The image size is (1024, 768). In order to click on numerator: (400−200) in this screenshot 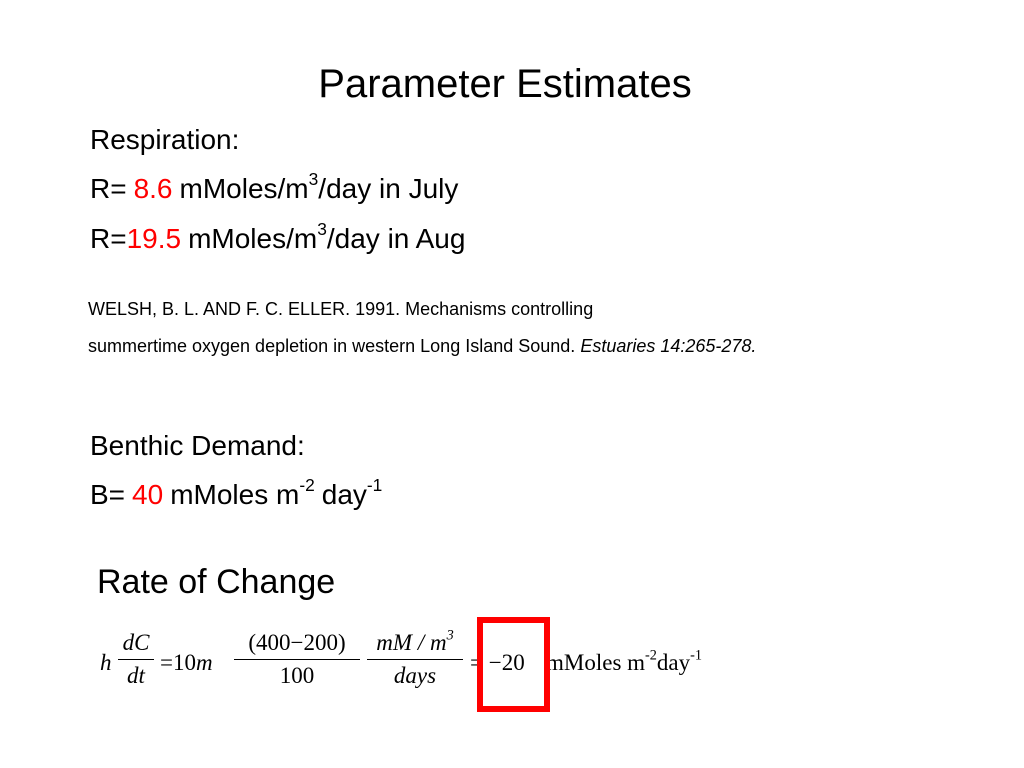, I will do `click(297, 642)`.